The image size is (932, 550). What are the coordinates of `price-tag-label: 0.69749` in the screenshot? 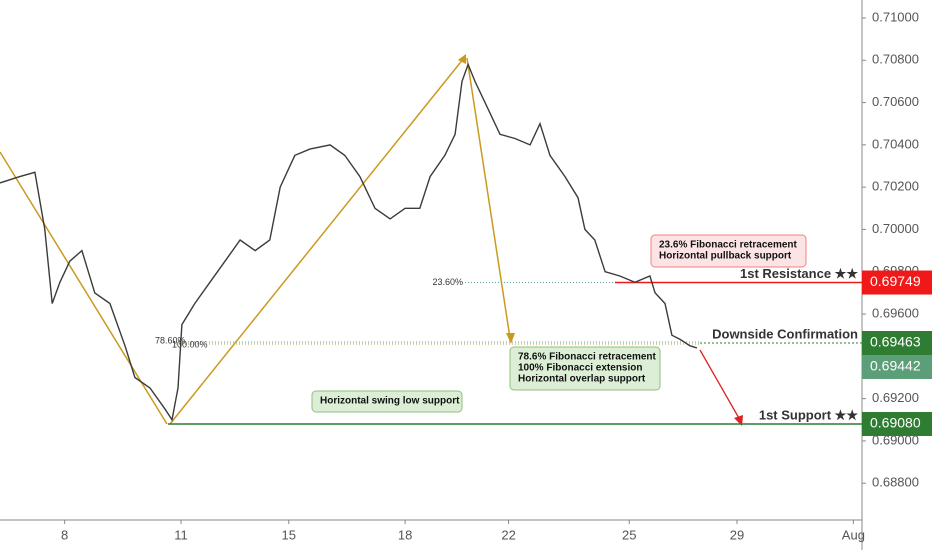 It's located at (895, 281).